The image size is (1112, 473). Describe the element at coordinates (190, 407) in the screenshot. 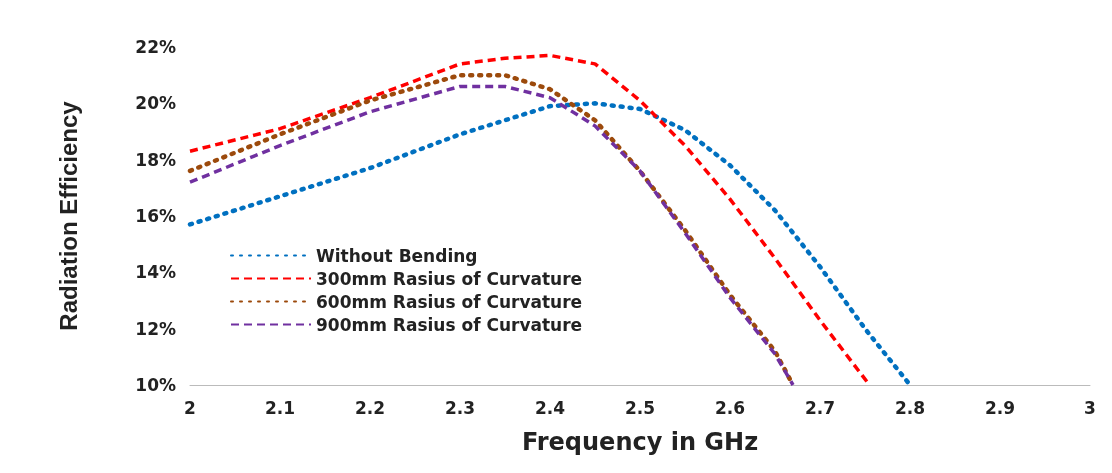

I see `x-tick-label: 2` at that location.